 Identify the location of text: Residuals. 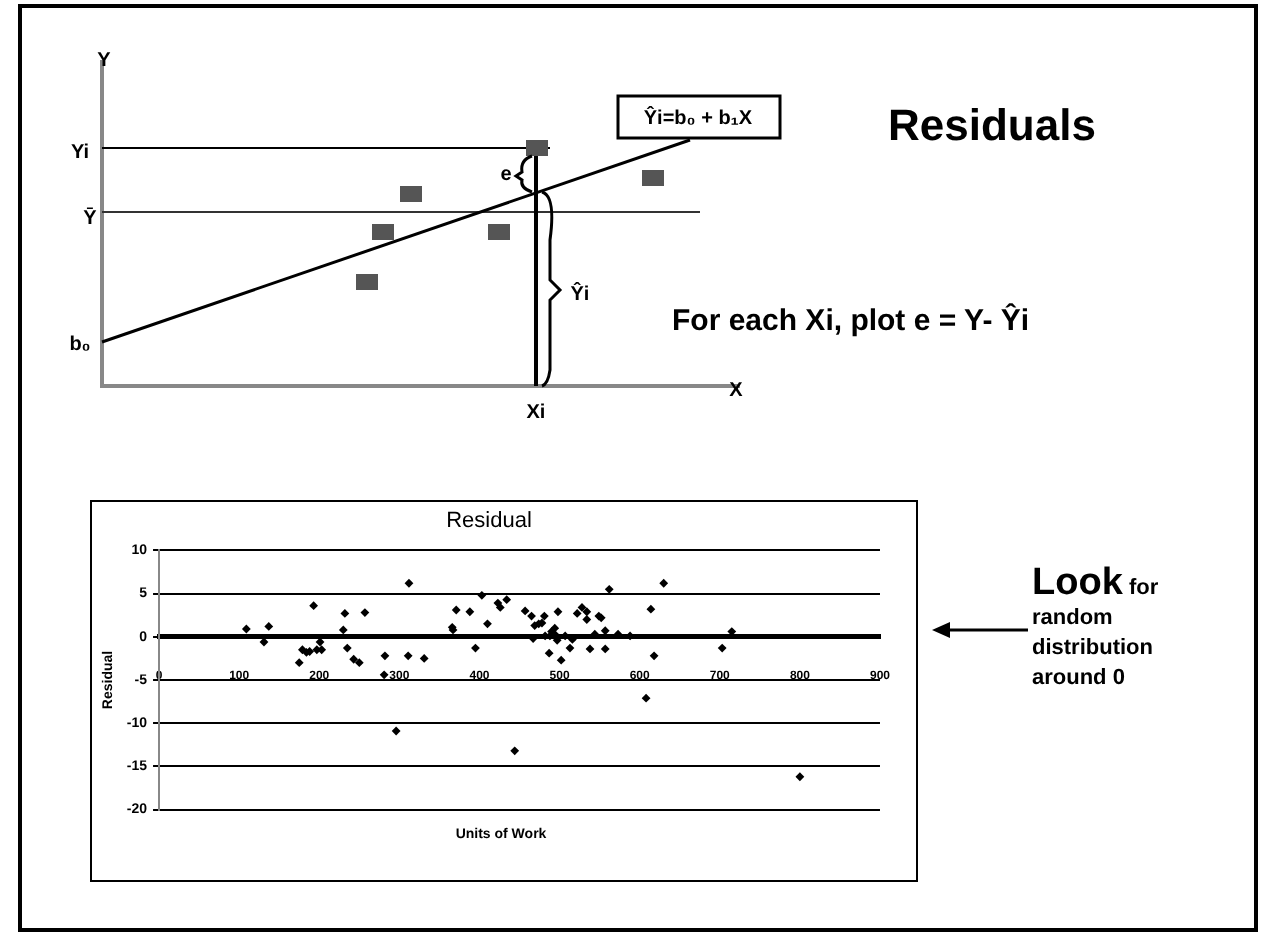
(992, 126).